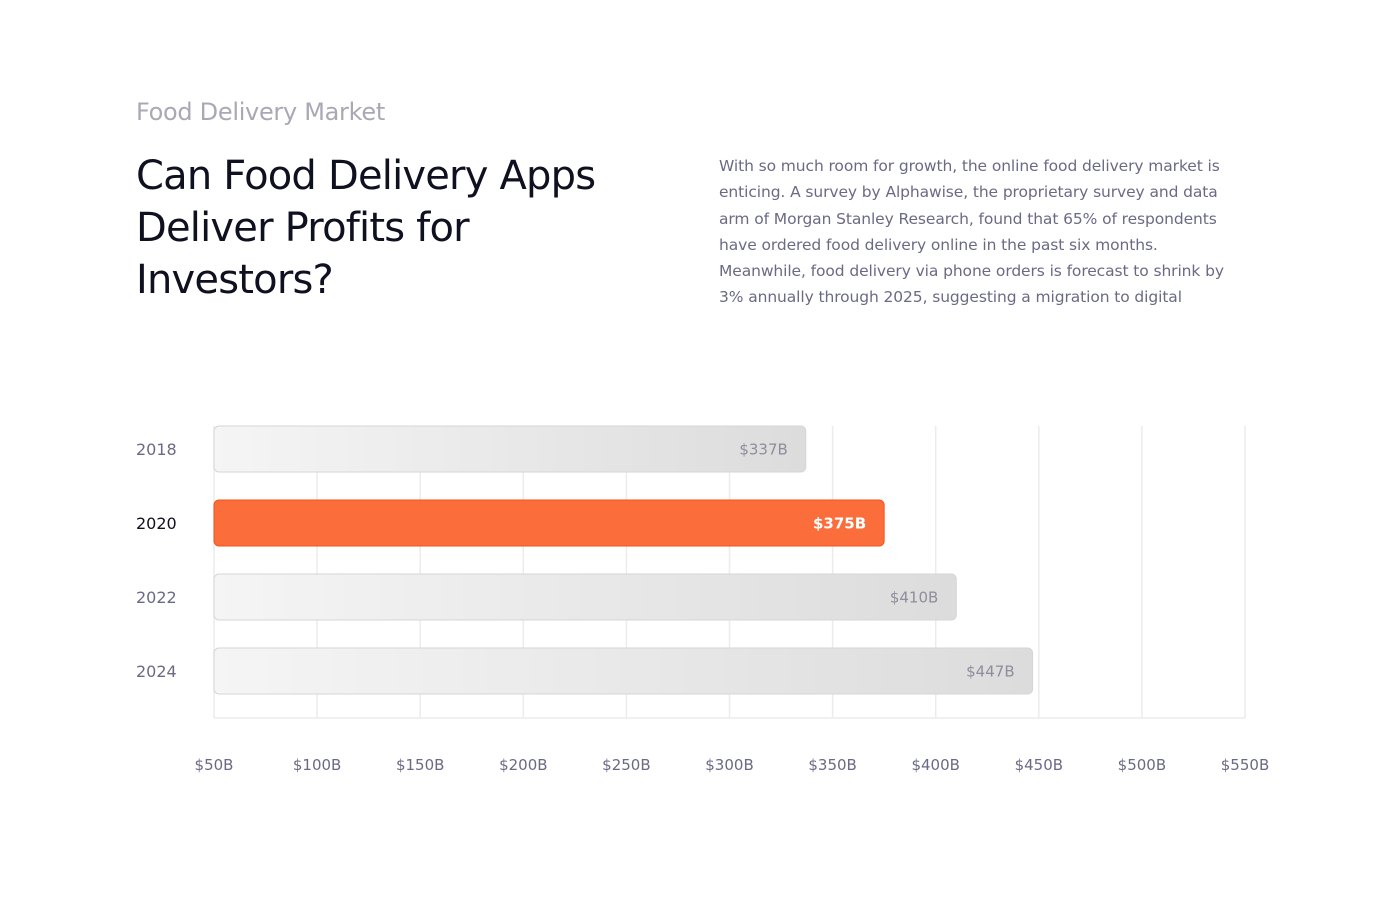 This screenshot has height=913, width=1400. I want to click on y-label-2020: 2020, so click(156, 523).